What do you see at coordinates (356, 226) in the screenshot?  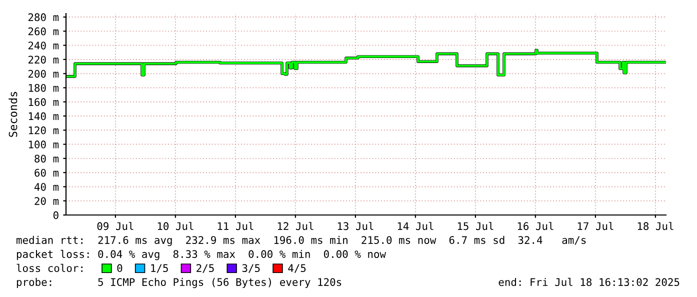 I see `x-tick-label: 13 Jul` at bounding box center [356, 226].